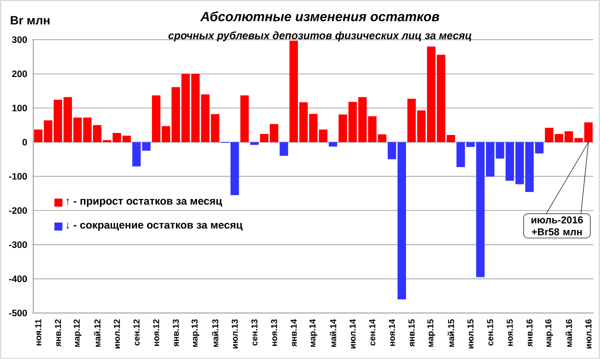  I want to click on y-tick-label: 0, so click(24, 142).